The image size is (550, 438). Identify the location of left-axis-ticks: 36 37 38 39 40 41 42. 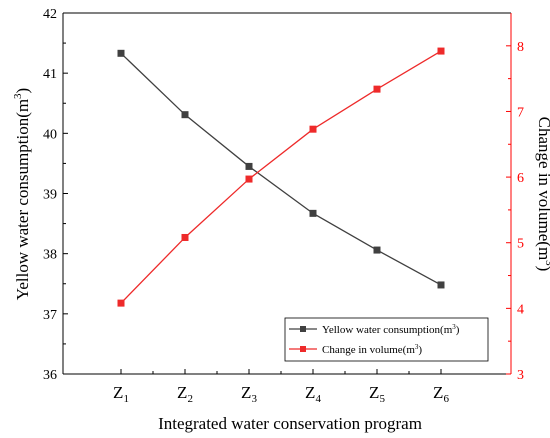
(55, 195).